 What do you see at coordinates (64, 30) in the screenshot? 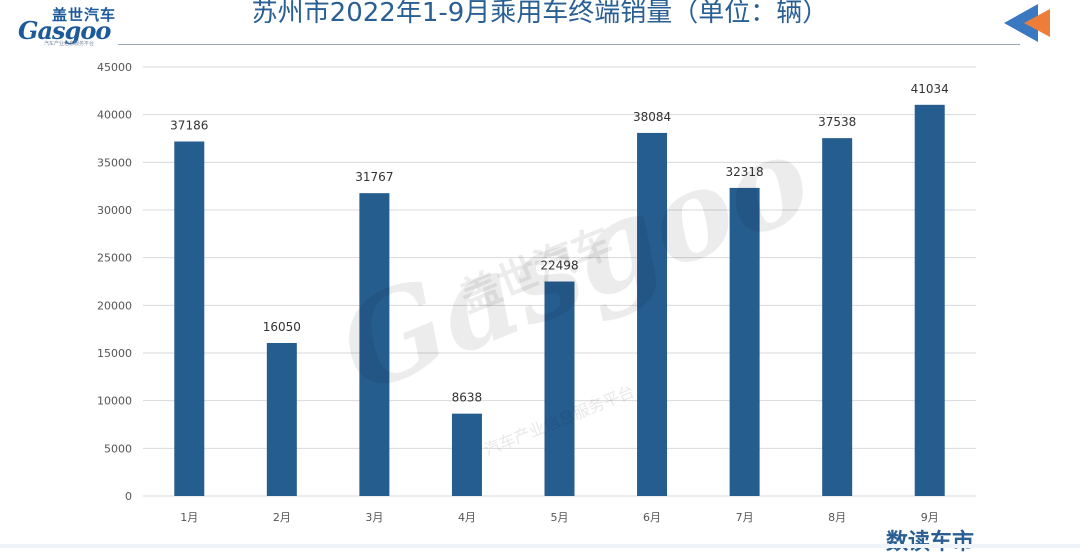
I see `logo-name-en: Gasgoo` at bounding box center [64, 30].